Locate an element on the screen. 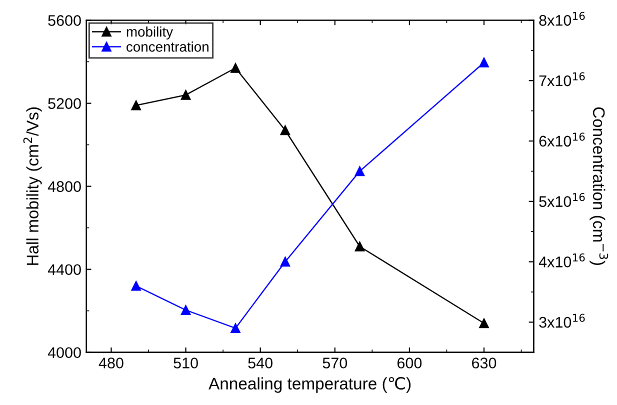 Image resolution: width=617 pixels, height=405 pixels. y2-tick-label: 4x10$^{16}$ is located at coordinates (561, 260).